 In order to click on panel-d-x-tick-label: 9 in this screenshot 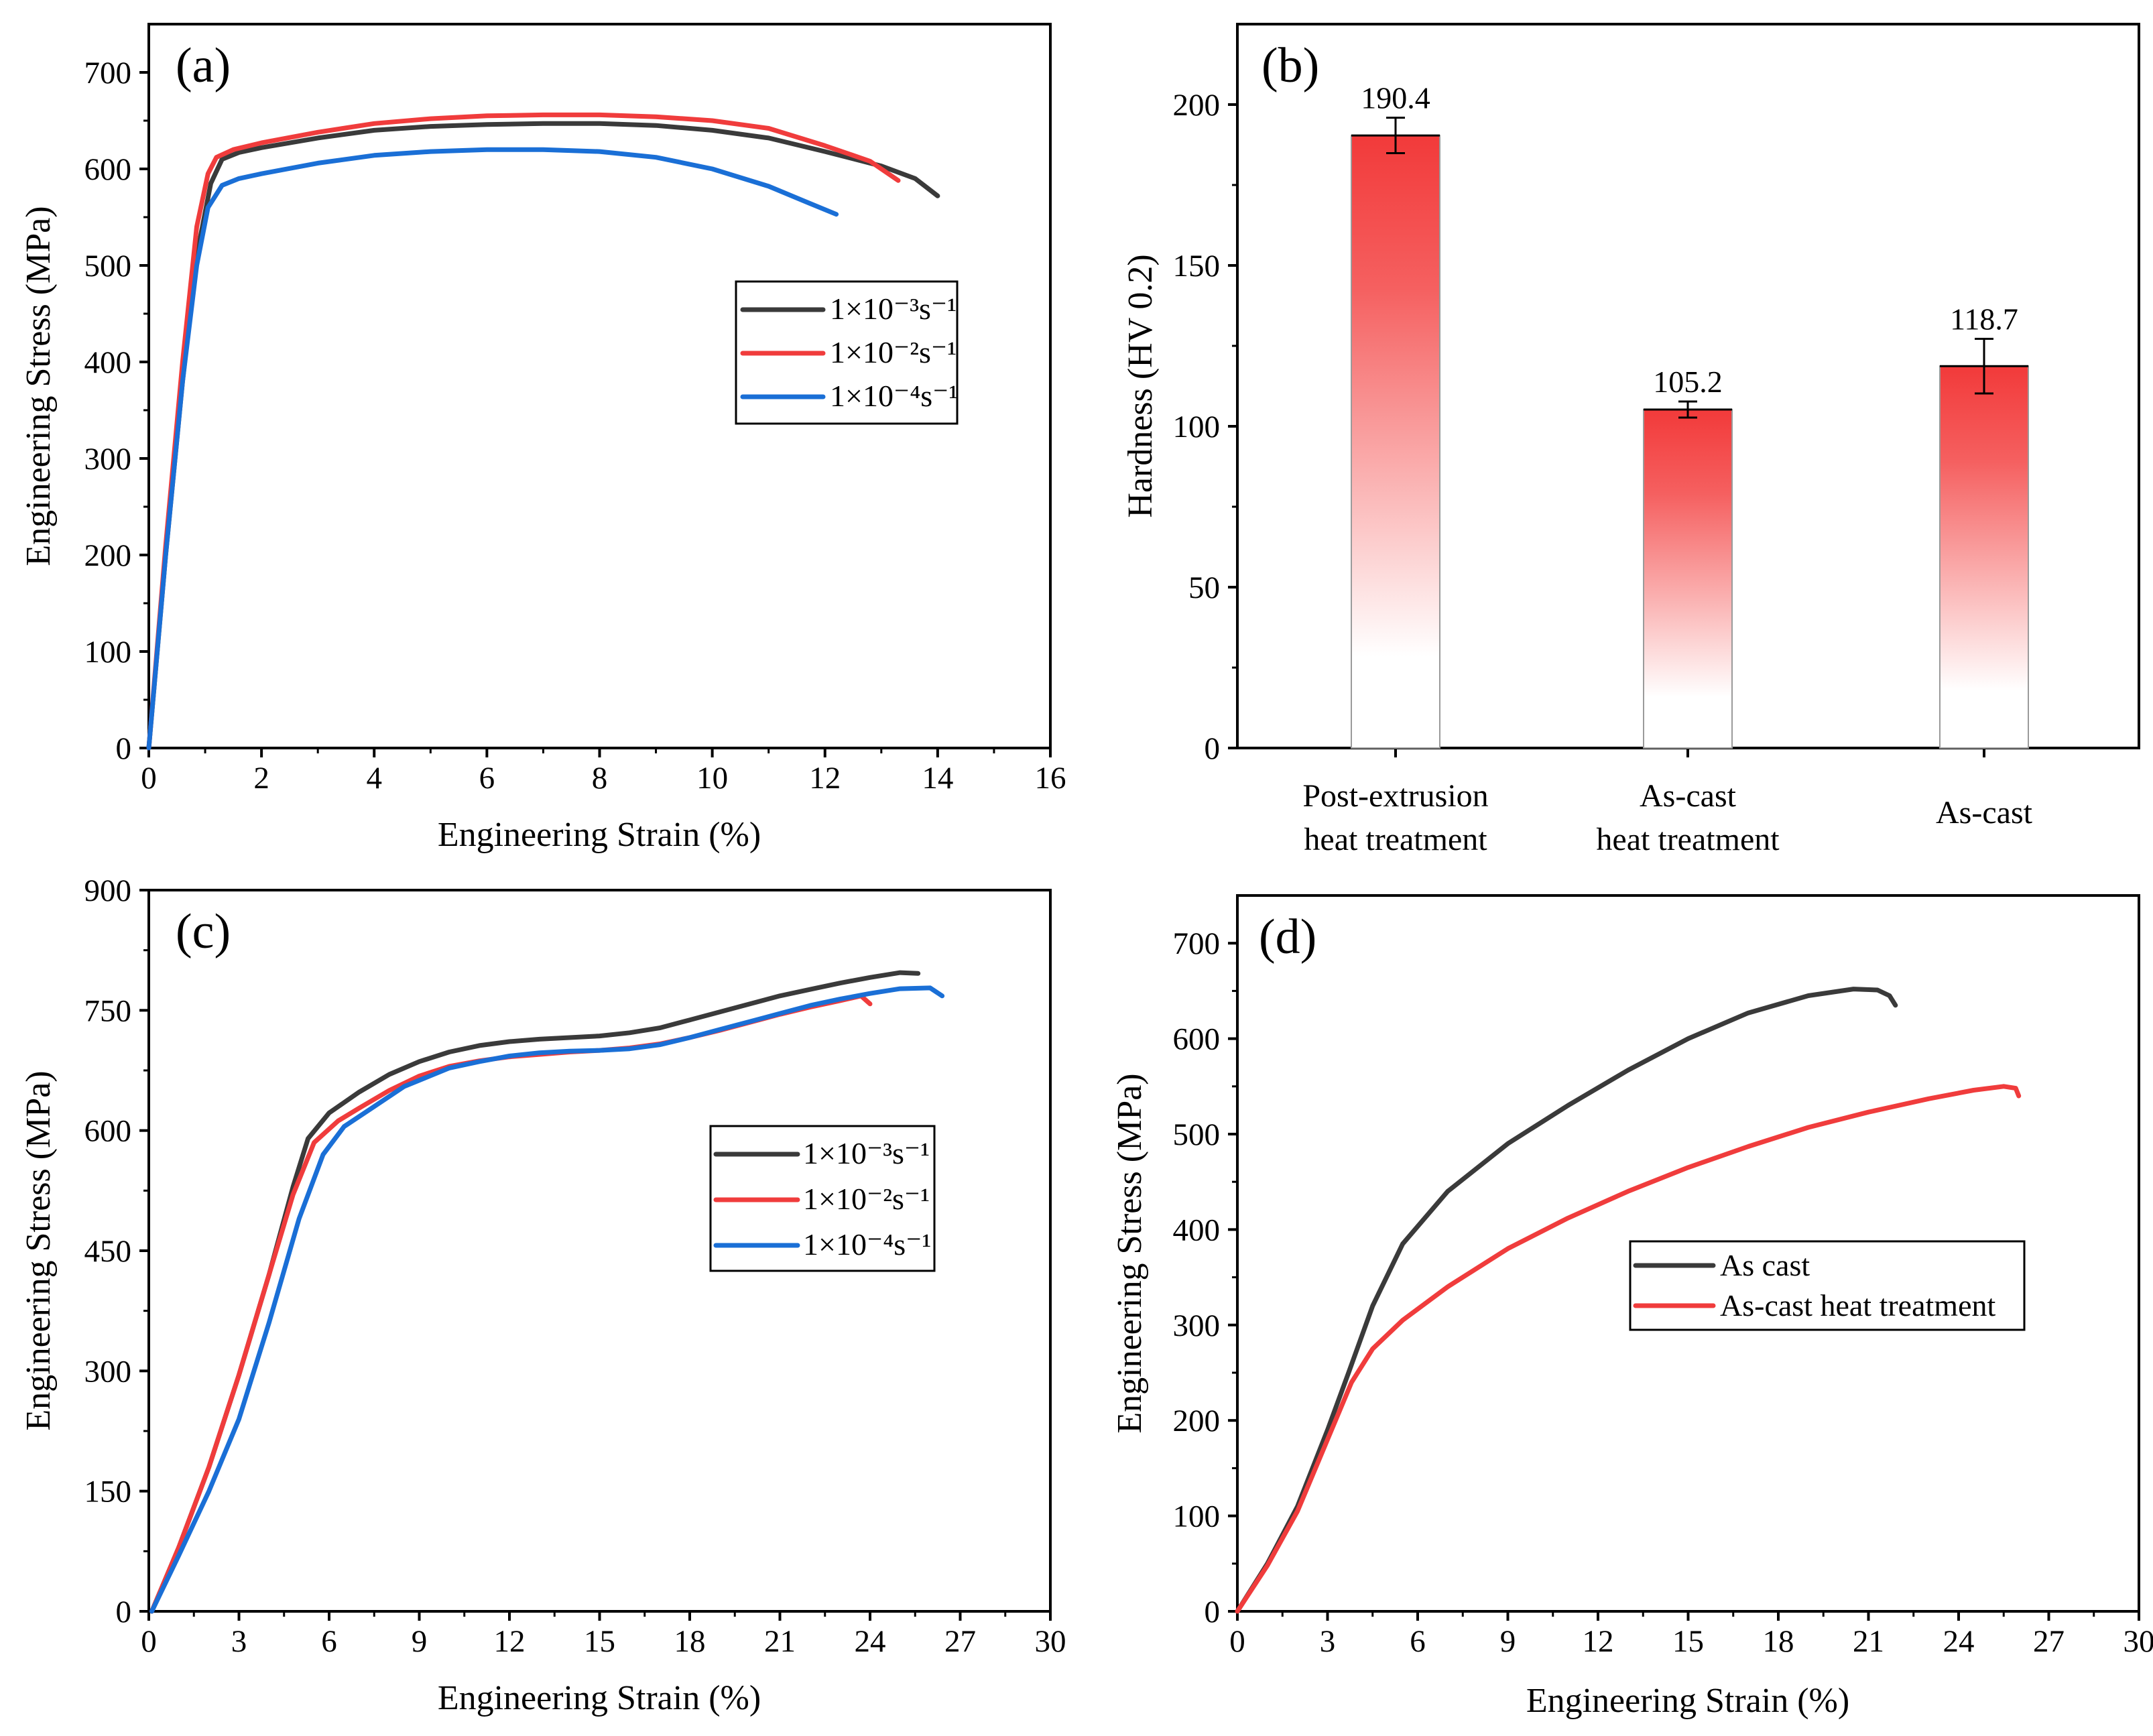, I will do `click(1508, 1642)`.